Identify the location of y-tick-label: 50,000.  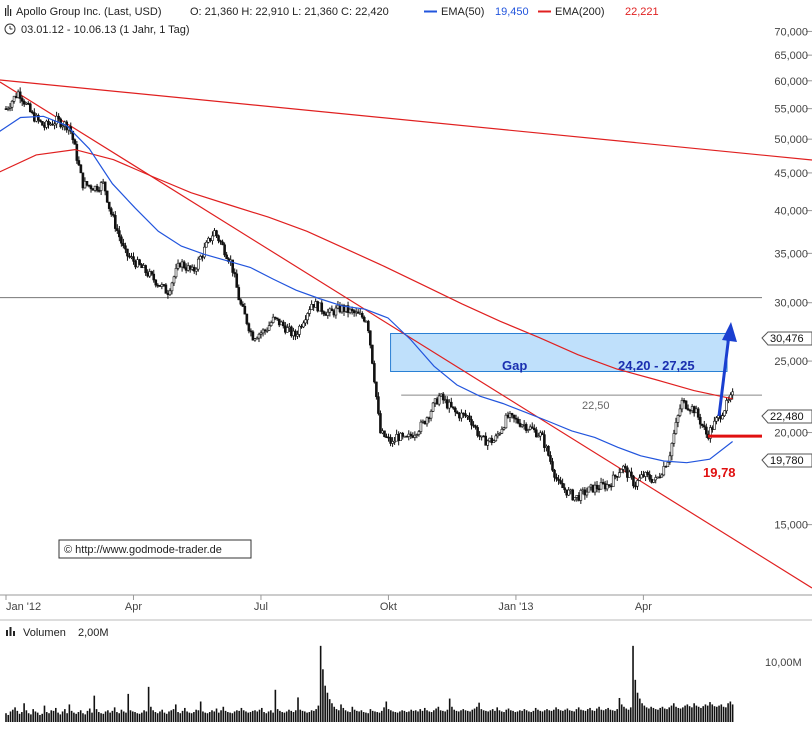
(791, 140).